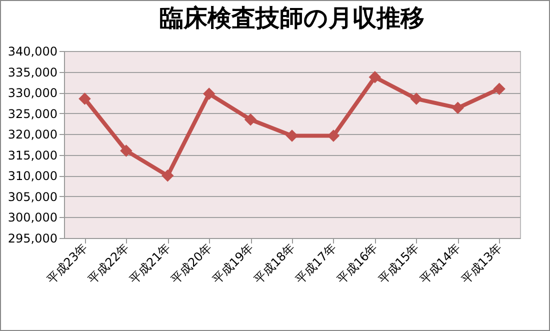 Image resolution: width=550 pixels, height=331 pixels. What do you see at coordinates (33, 135) in the screenshot?
I see `y-tick-label: 320,000` at bounding box center [33, 135].